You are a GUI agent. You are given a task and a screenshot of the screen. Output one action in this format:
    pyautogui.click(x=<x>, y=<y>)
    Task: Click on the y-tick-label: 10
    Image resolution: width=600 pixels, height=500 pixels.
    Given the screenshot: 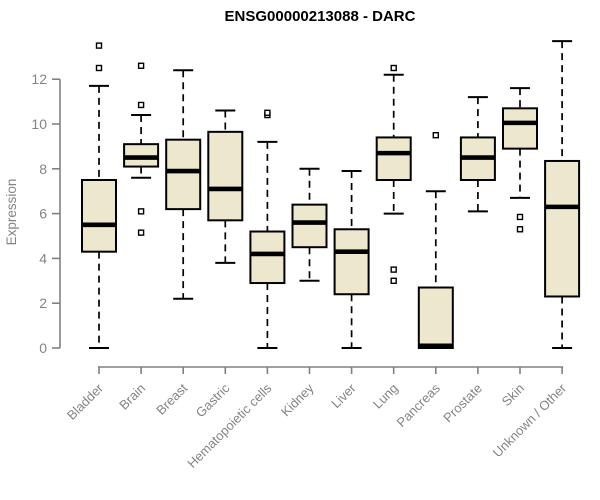 What is the action you would take?
    pyautogui.click(x=39, y=124)
    